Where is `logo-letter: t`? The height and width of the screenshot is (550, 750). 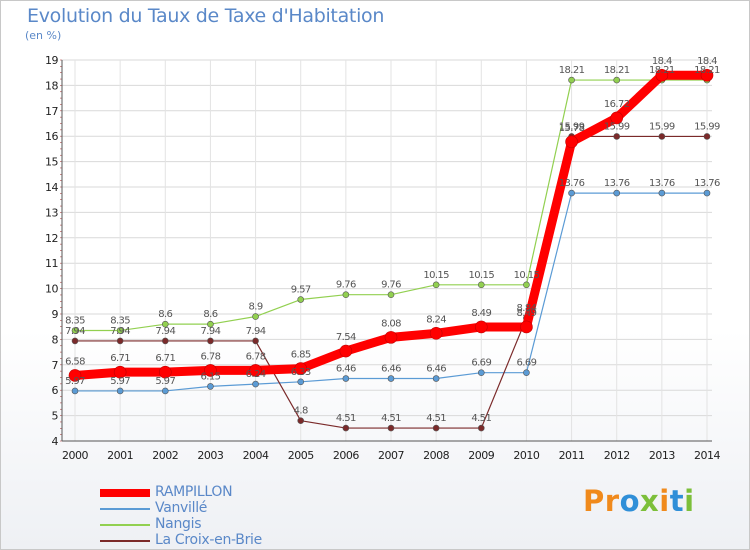 logo-letter: t is located at coordinates (677, 501).